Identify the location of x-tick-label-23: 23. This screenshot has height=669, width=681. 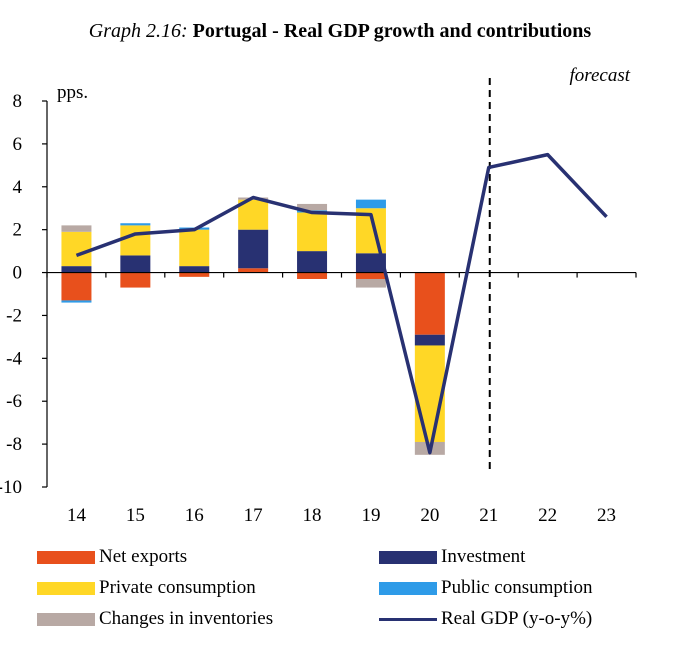
(606, 515).